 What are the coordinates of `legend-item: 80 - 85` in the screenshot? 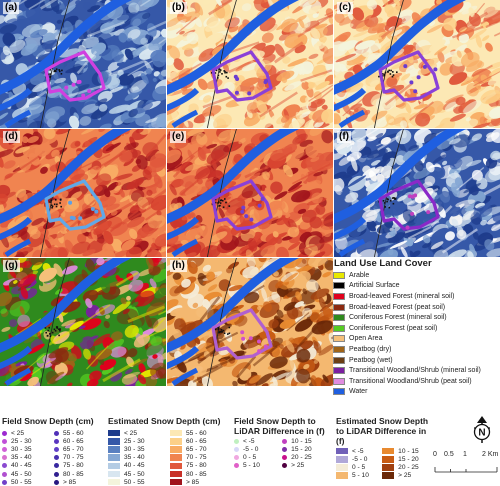 It's located at (80, 474).